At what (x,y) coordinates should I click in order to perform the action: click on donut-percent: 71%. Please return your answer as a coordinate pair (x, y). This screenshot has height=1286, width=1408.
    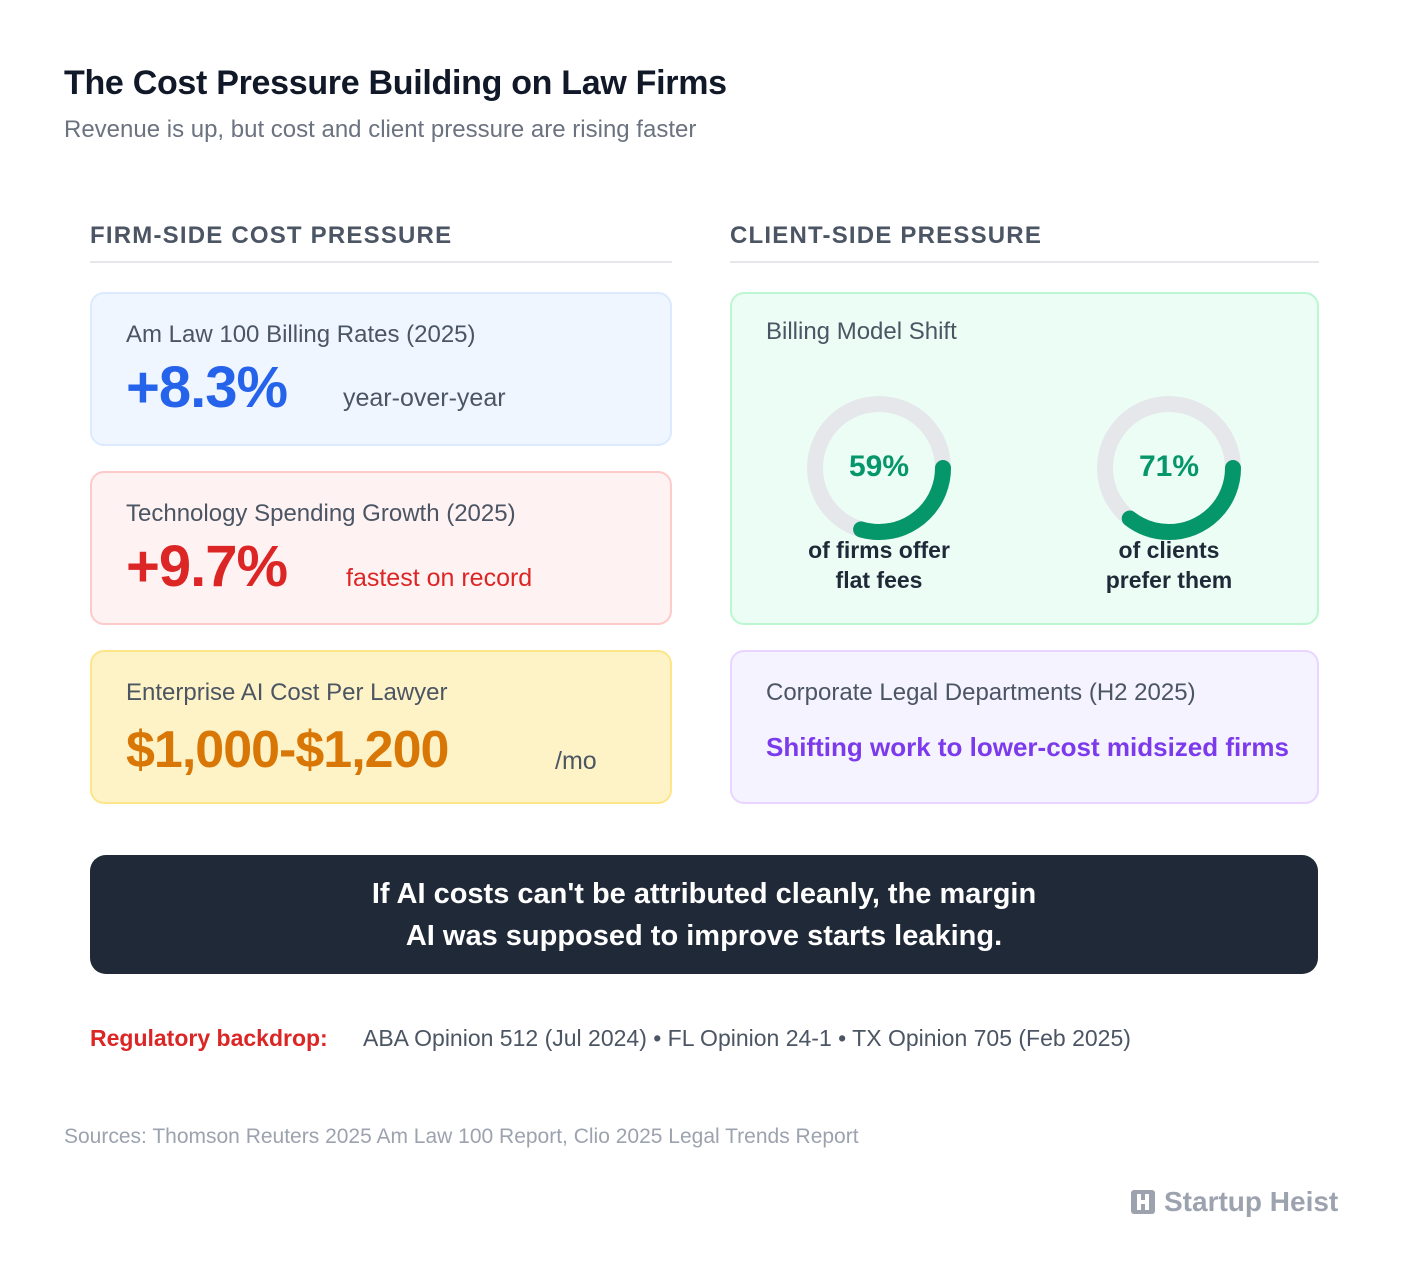
    Looking at the image, I should click on (1169, 466).